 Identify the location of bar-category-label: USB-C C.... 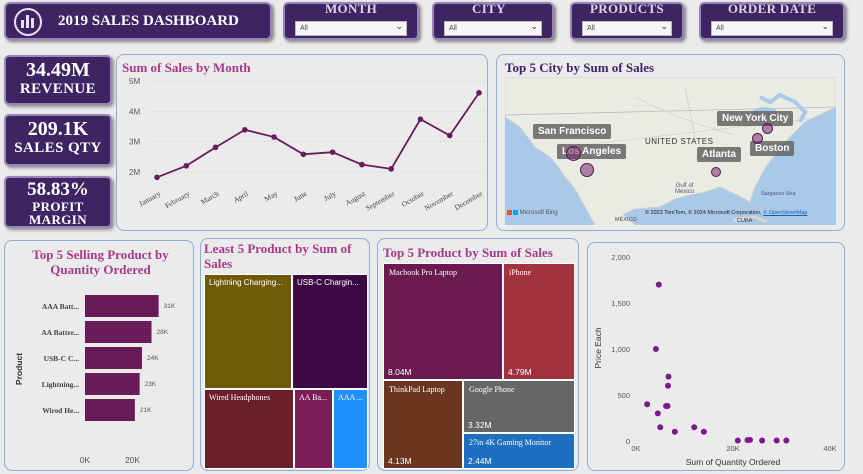
(62, 358).